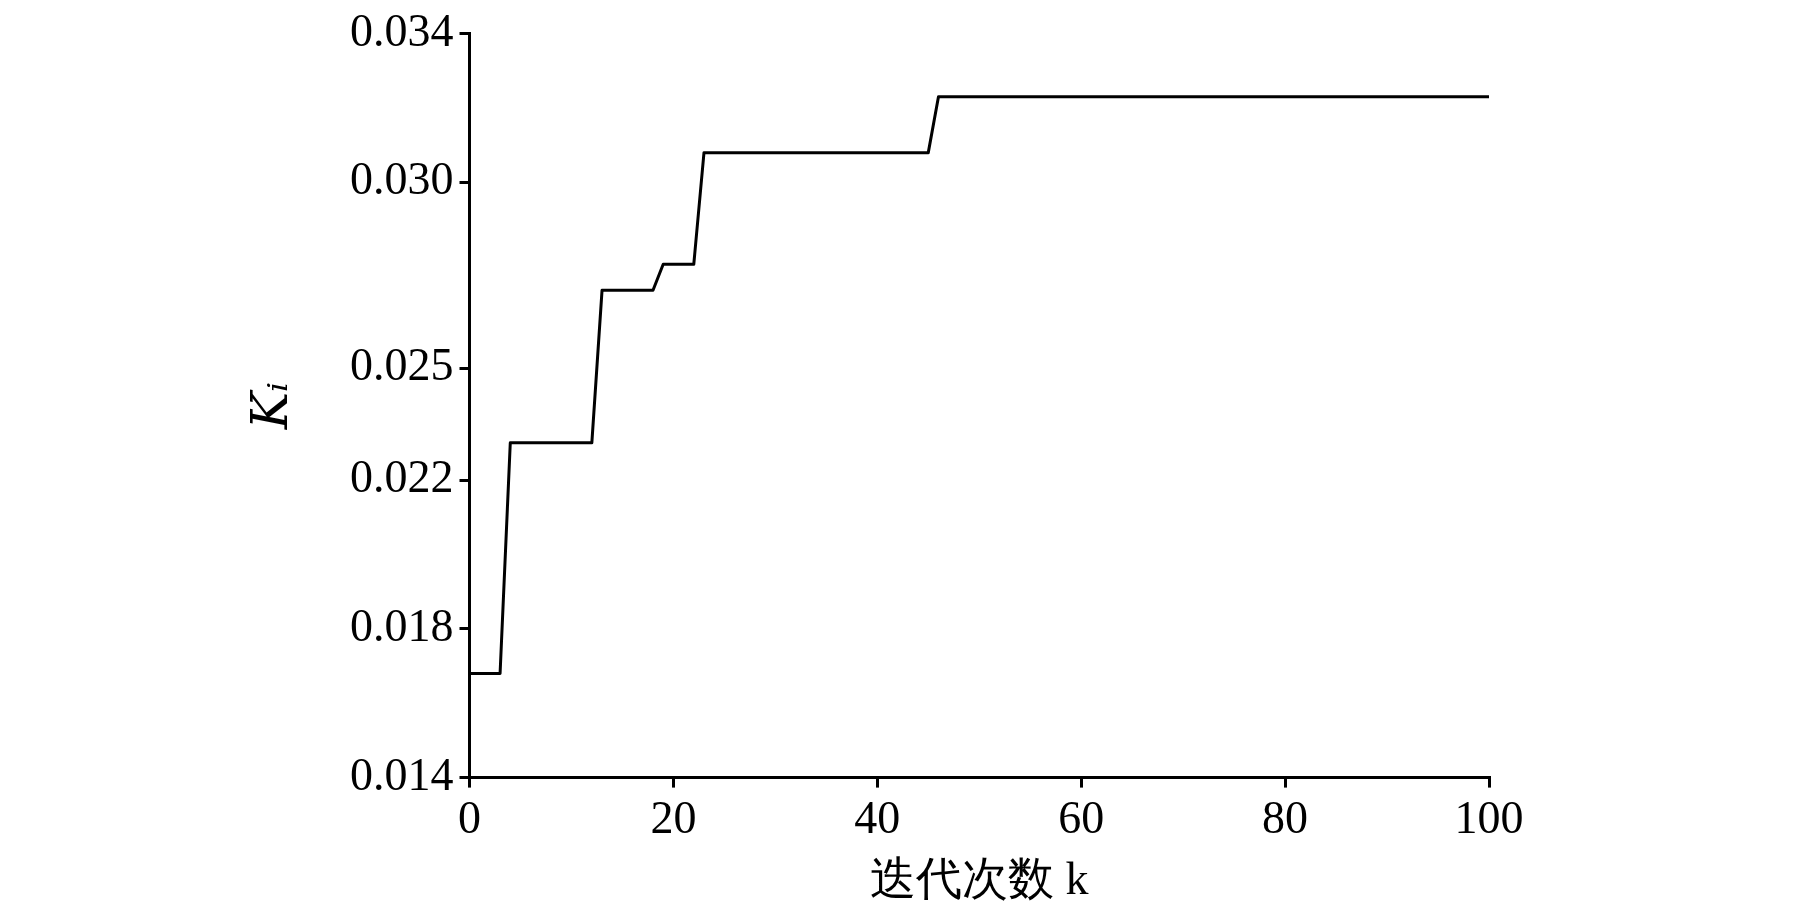 This screenshot has height=922, width=1819. What do you see at coordinates (469, 818) in the screenshot?
I see `x-tick-label: 0` at bounding box center [469, 818].